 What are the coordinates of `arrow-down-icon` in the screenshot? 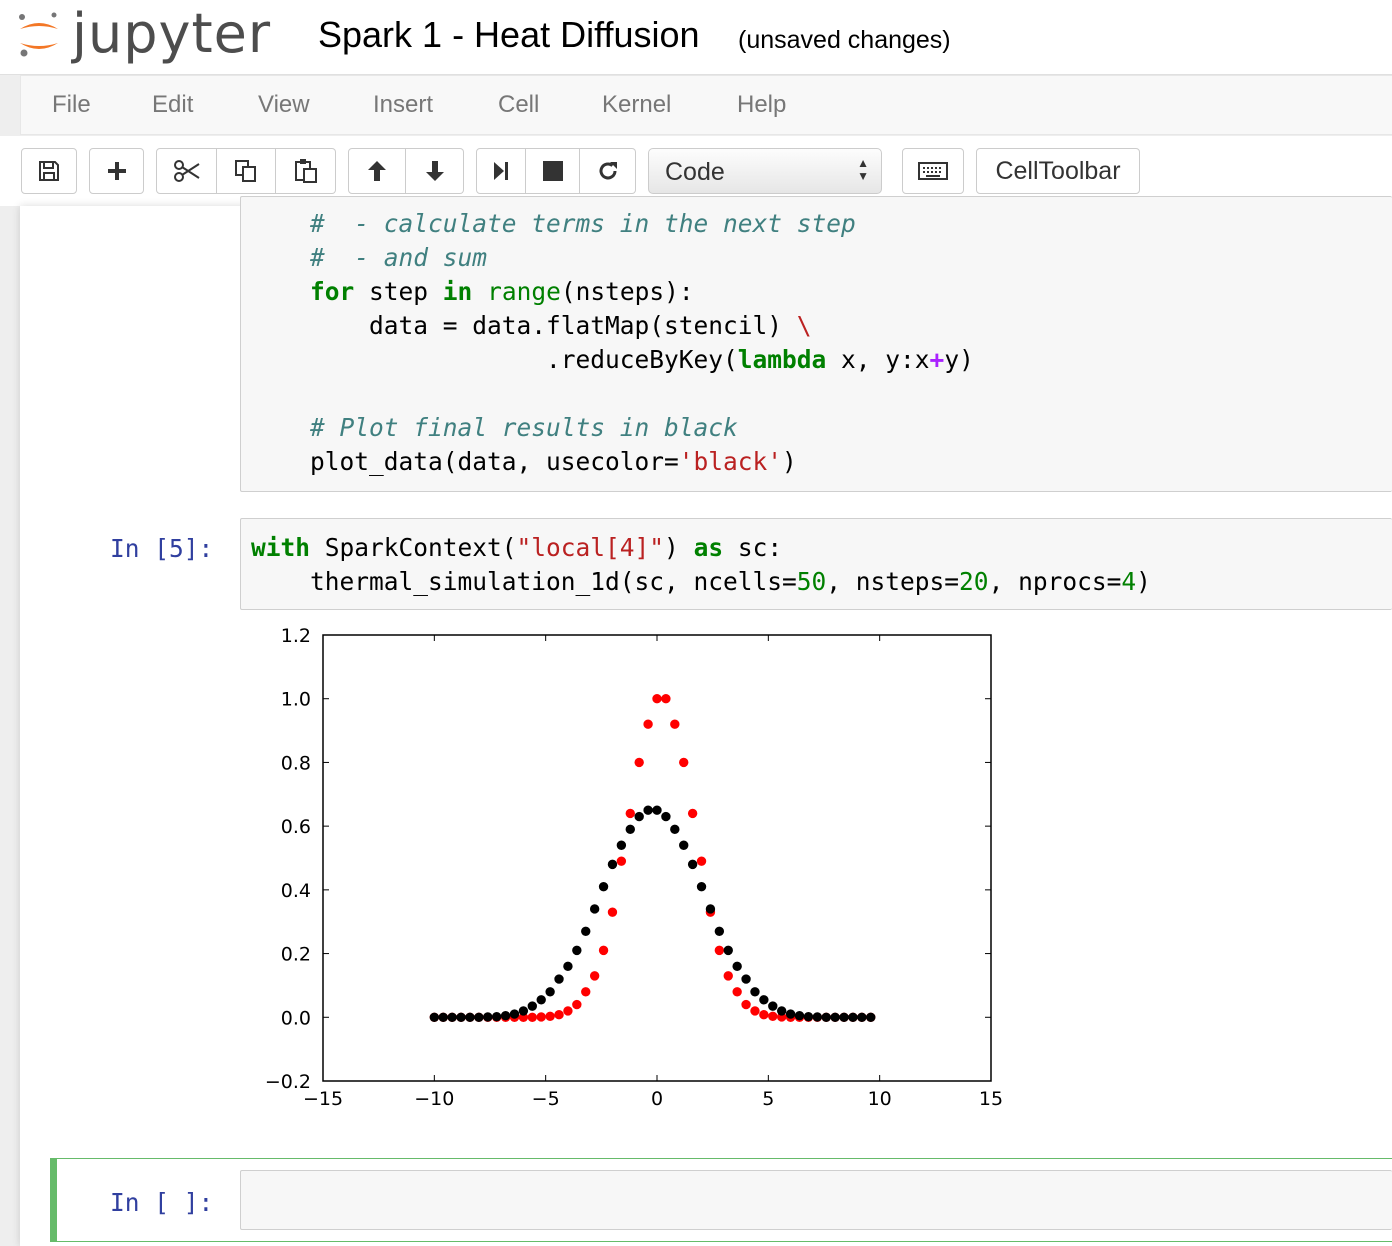 It's located at (434, 171).